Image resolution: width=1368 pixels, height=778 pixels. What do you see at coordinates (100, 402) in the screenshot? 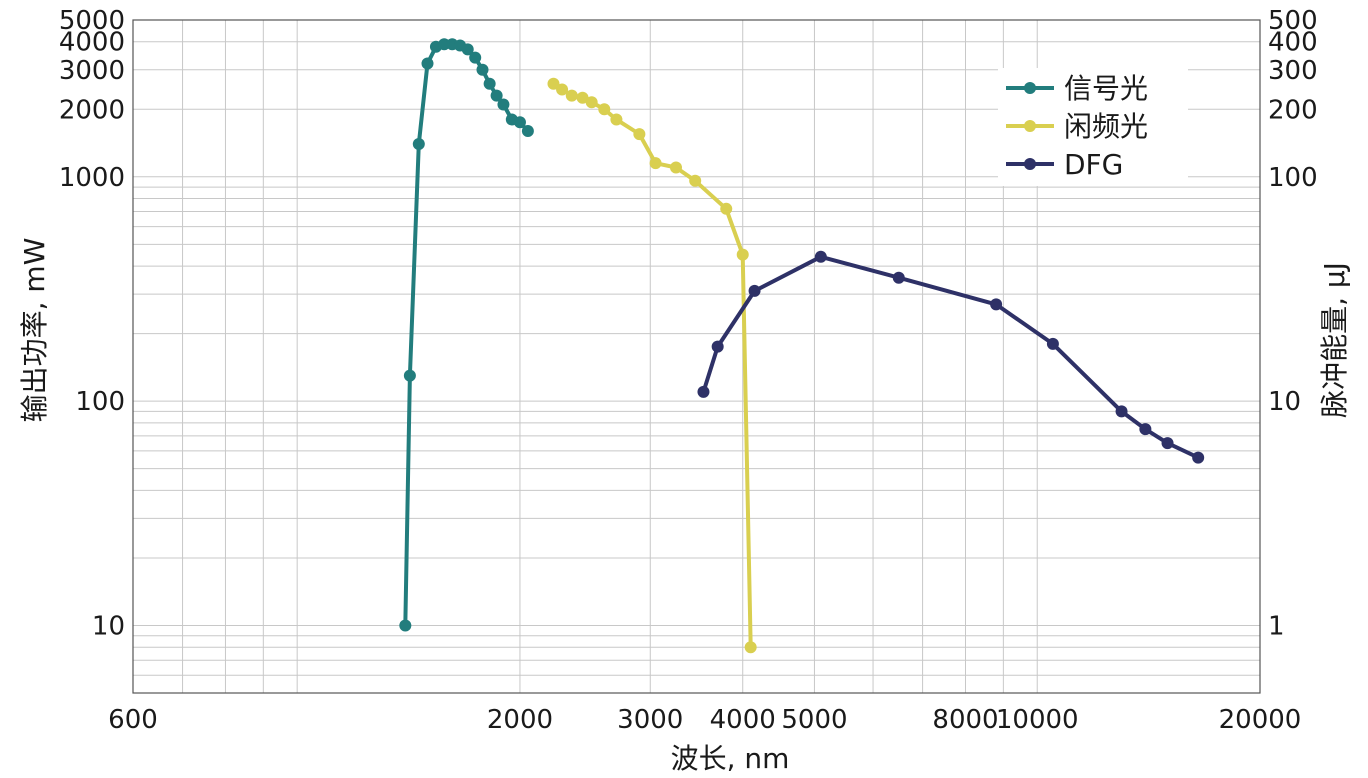
I see `y-tick-label: 100` at bounding box center [100, 402].